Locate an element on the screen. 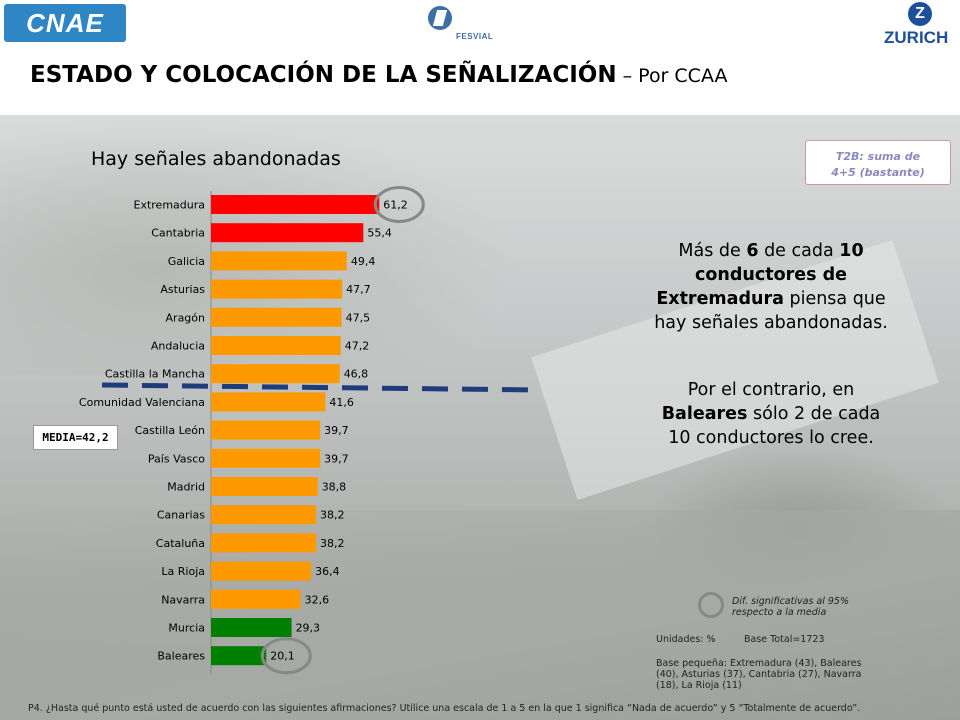 Image resolution: width=960 pixels, height=720 pixels. callout2-bold1: Baleares is located at coordinates (704, 414).